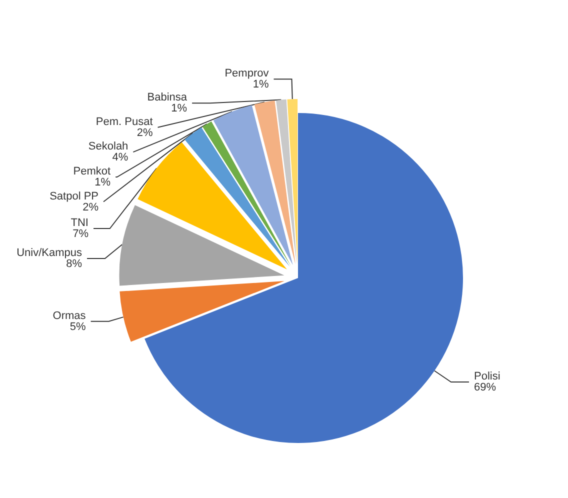 Image resolution: width=568 pixels, height=498 pixels. What do you see at coordinates (167, 98) in the screenshot?
I see `slice-label: Babinsa` at bounding box center [167, 98].